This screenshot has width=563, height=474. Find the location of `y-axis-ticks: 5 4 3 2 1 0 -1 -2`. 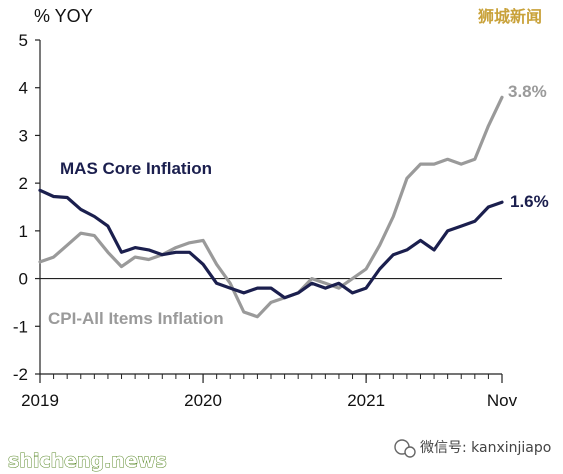

y-axis-ticks: 5 4 3 2 1 0 -1 -2 is located at coordinates (26, 207).